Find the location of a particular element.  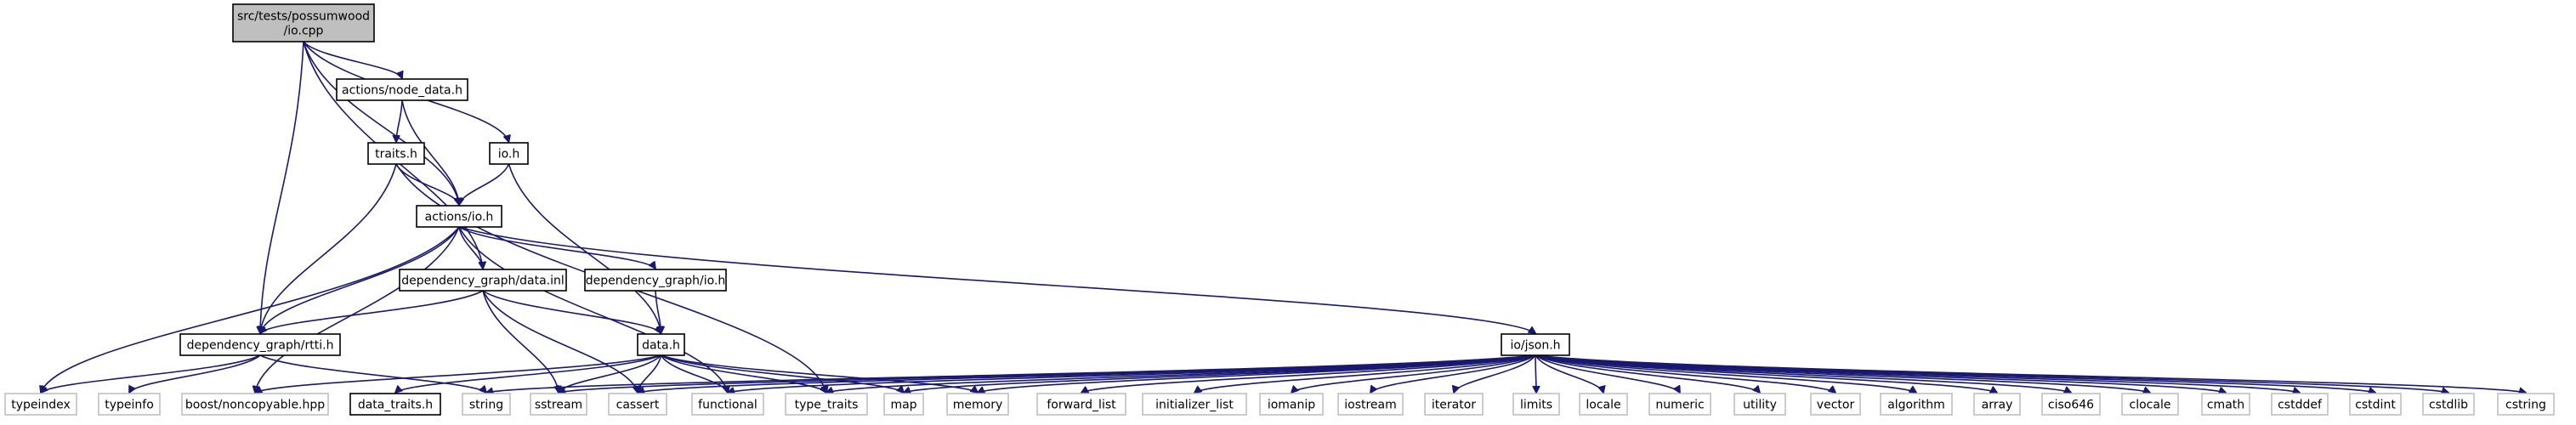

node-typeindex: typeindex is located at coordinates (40, 404).